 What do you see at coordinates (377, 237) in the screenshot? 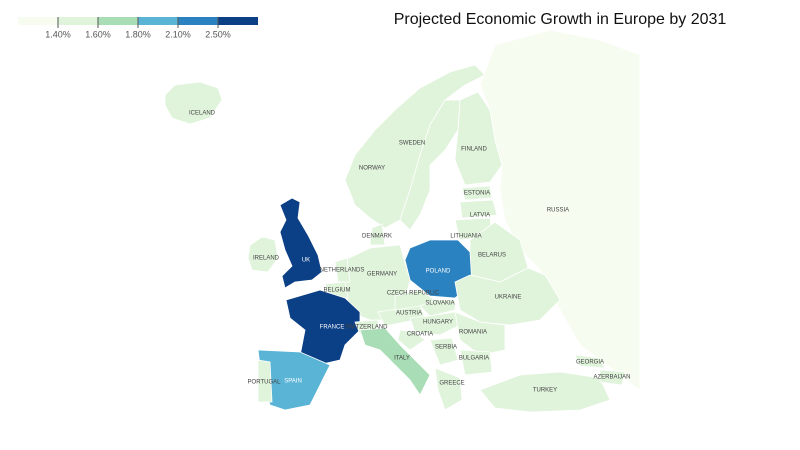
I see `country-label: DENMARK` at bounding box center [377, 237].